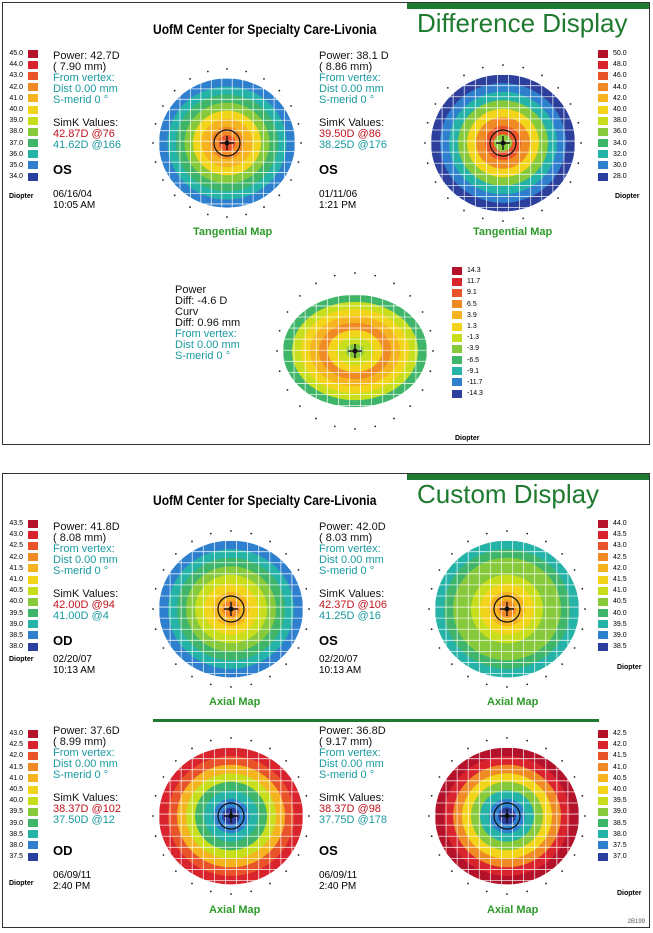 This screenshot has width=653, height=933. Describe the element at coordinates (340, 670) in the screenshot. I see `exam-time: 10:13 AM` at that location.